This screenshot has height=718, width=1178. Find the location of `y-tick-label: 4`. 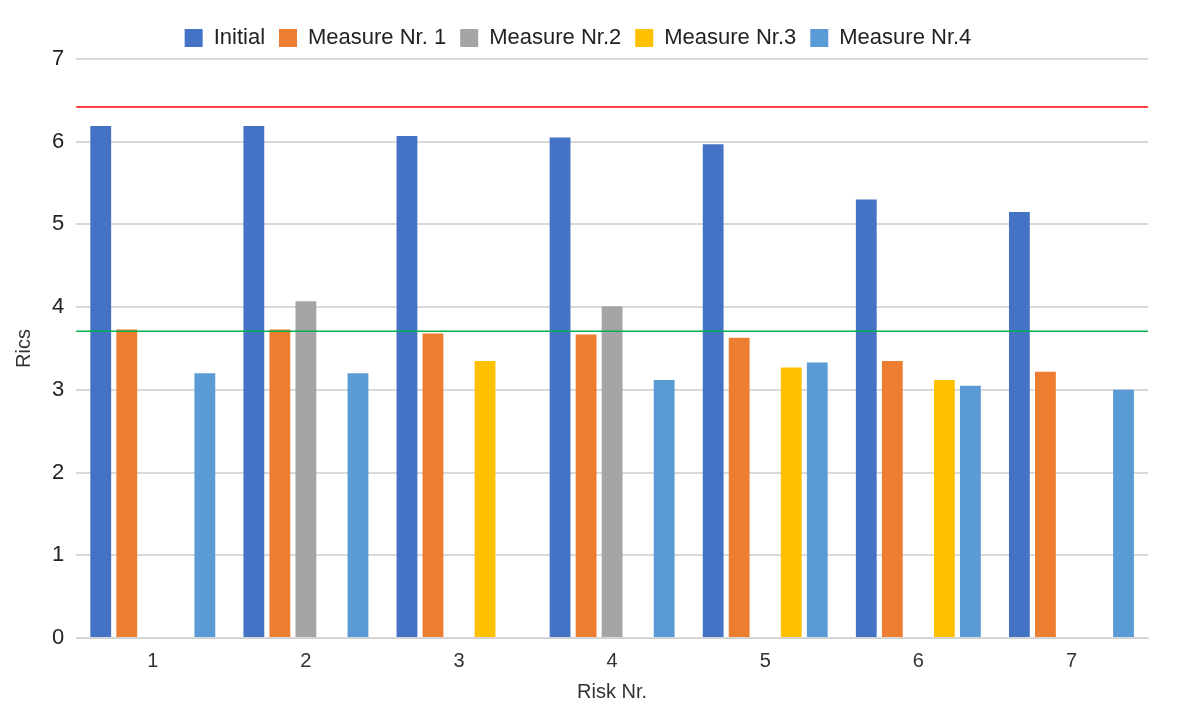

y-tick-label: 4 is located at coordinates (58, 306).